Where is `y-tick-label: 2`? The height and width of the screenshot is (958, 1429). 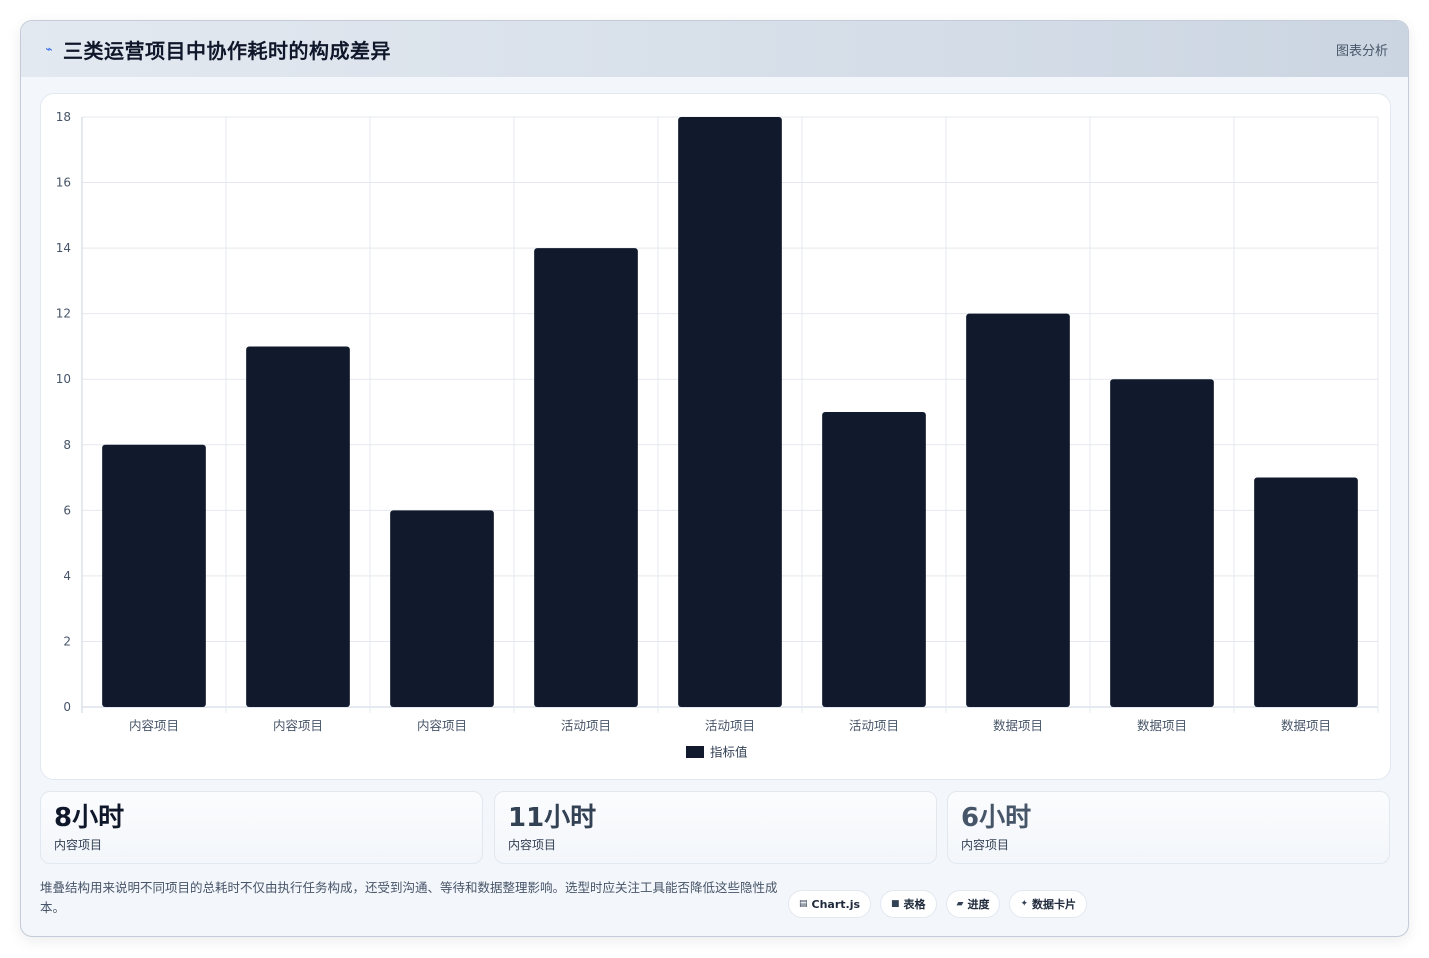
y-tick-label: 2 is located at coordinates (67, 641).